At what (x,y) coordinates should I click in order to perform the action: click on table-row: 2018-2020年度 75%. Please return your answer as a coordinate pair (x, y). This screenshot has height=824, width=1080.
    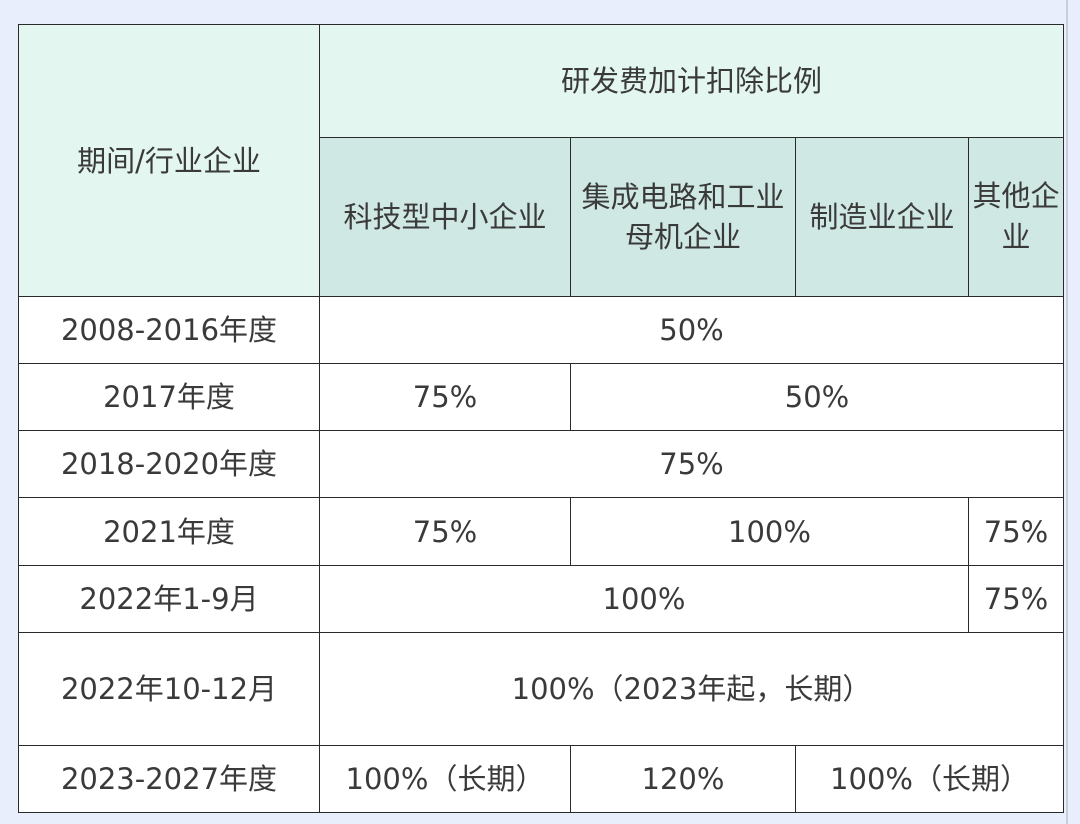
    Looking at the image, I should click on (541, 464).